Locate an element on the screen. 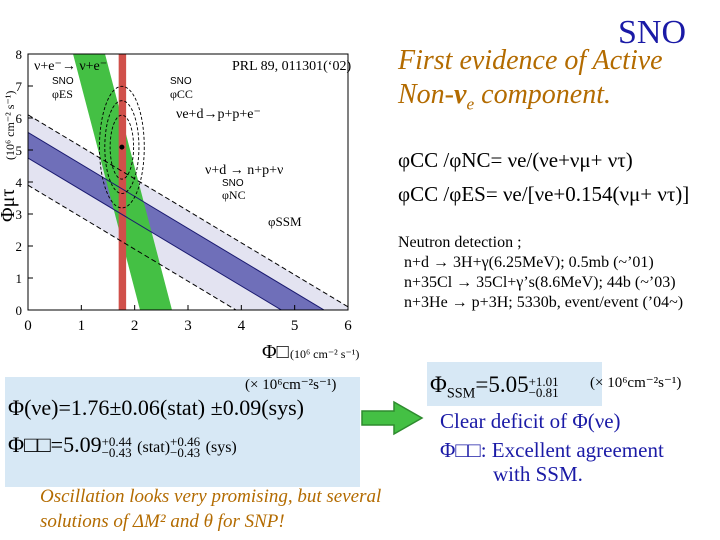 Image resolution: width=720 pixels, height=540 pixels. headline-line2: Non-νe component. is located at coordinates (505, 96).